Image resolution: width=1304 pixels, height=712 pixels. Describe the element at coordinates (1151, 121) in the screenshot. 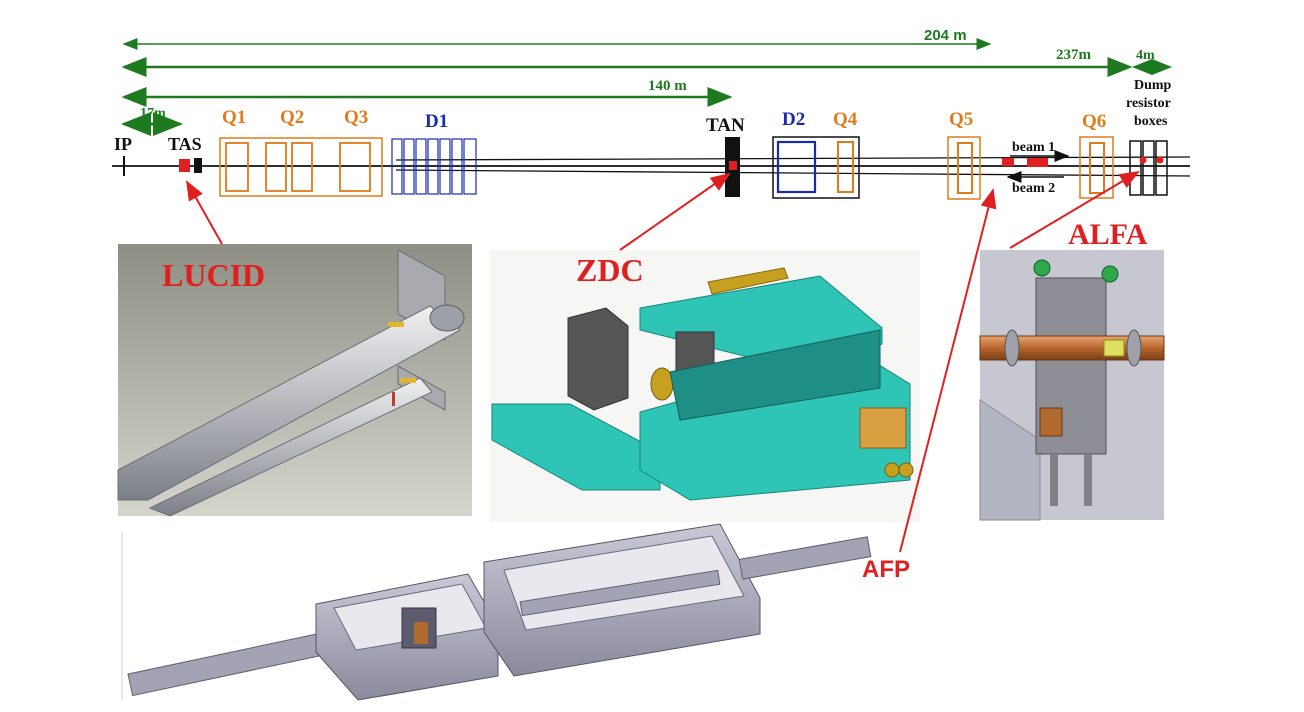

I see `dump-label-line3: boxes` at that location.